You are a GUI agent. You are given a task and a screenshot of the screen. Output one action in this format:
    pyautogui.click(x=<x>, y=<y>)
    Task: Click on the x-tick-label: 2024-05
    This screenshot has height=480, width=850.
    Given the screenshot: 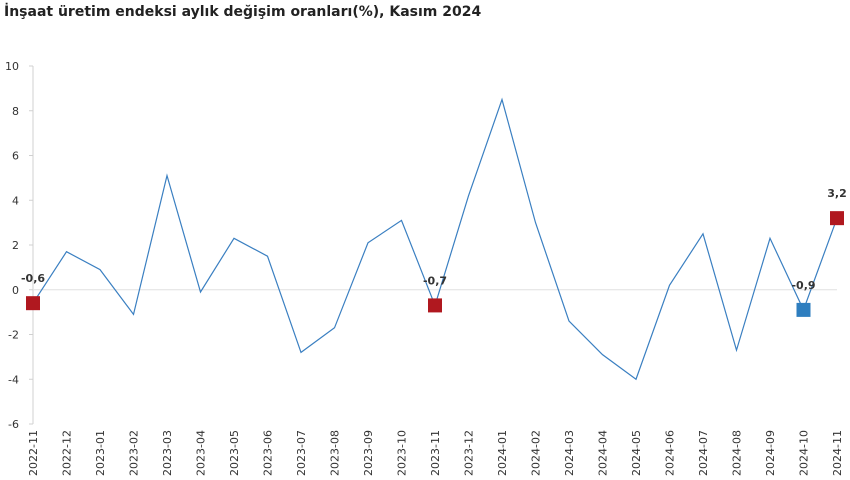 What is the action you would take?
    pyautogui.click(x=636, y=453)
    